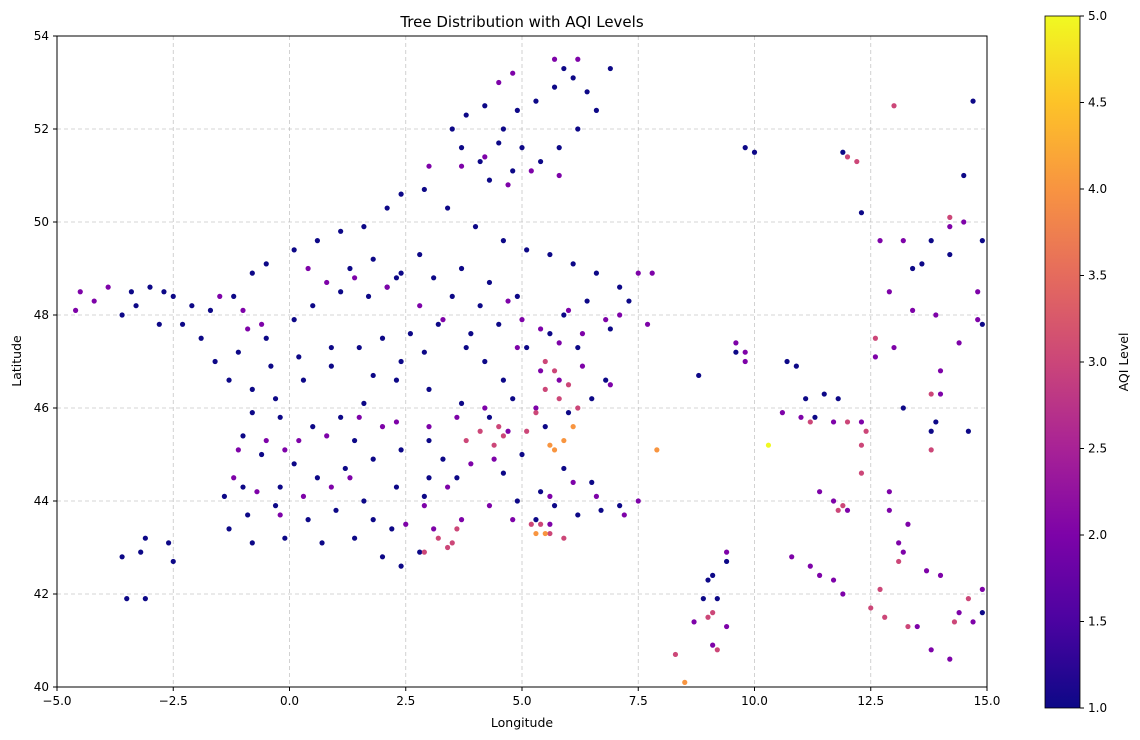  I want to click on x-axis-label: Longitude, so click(522, 722).